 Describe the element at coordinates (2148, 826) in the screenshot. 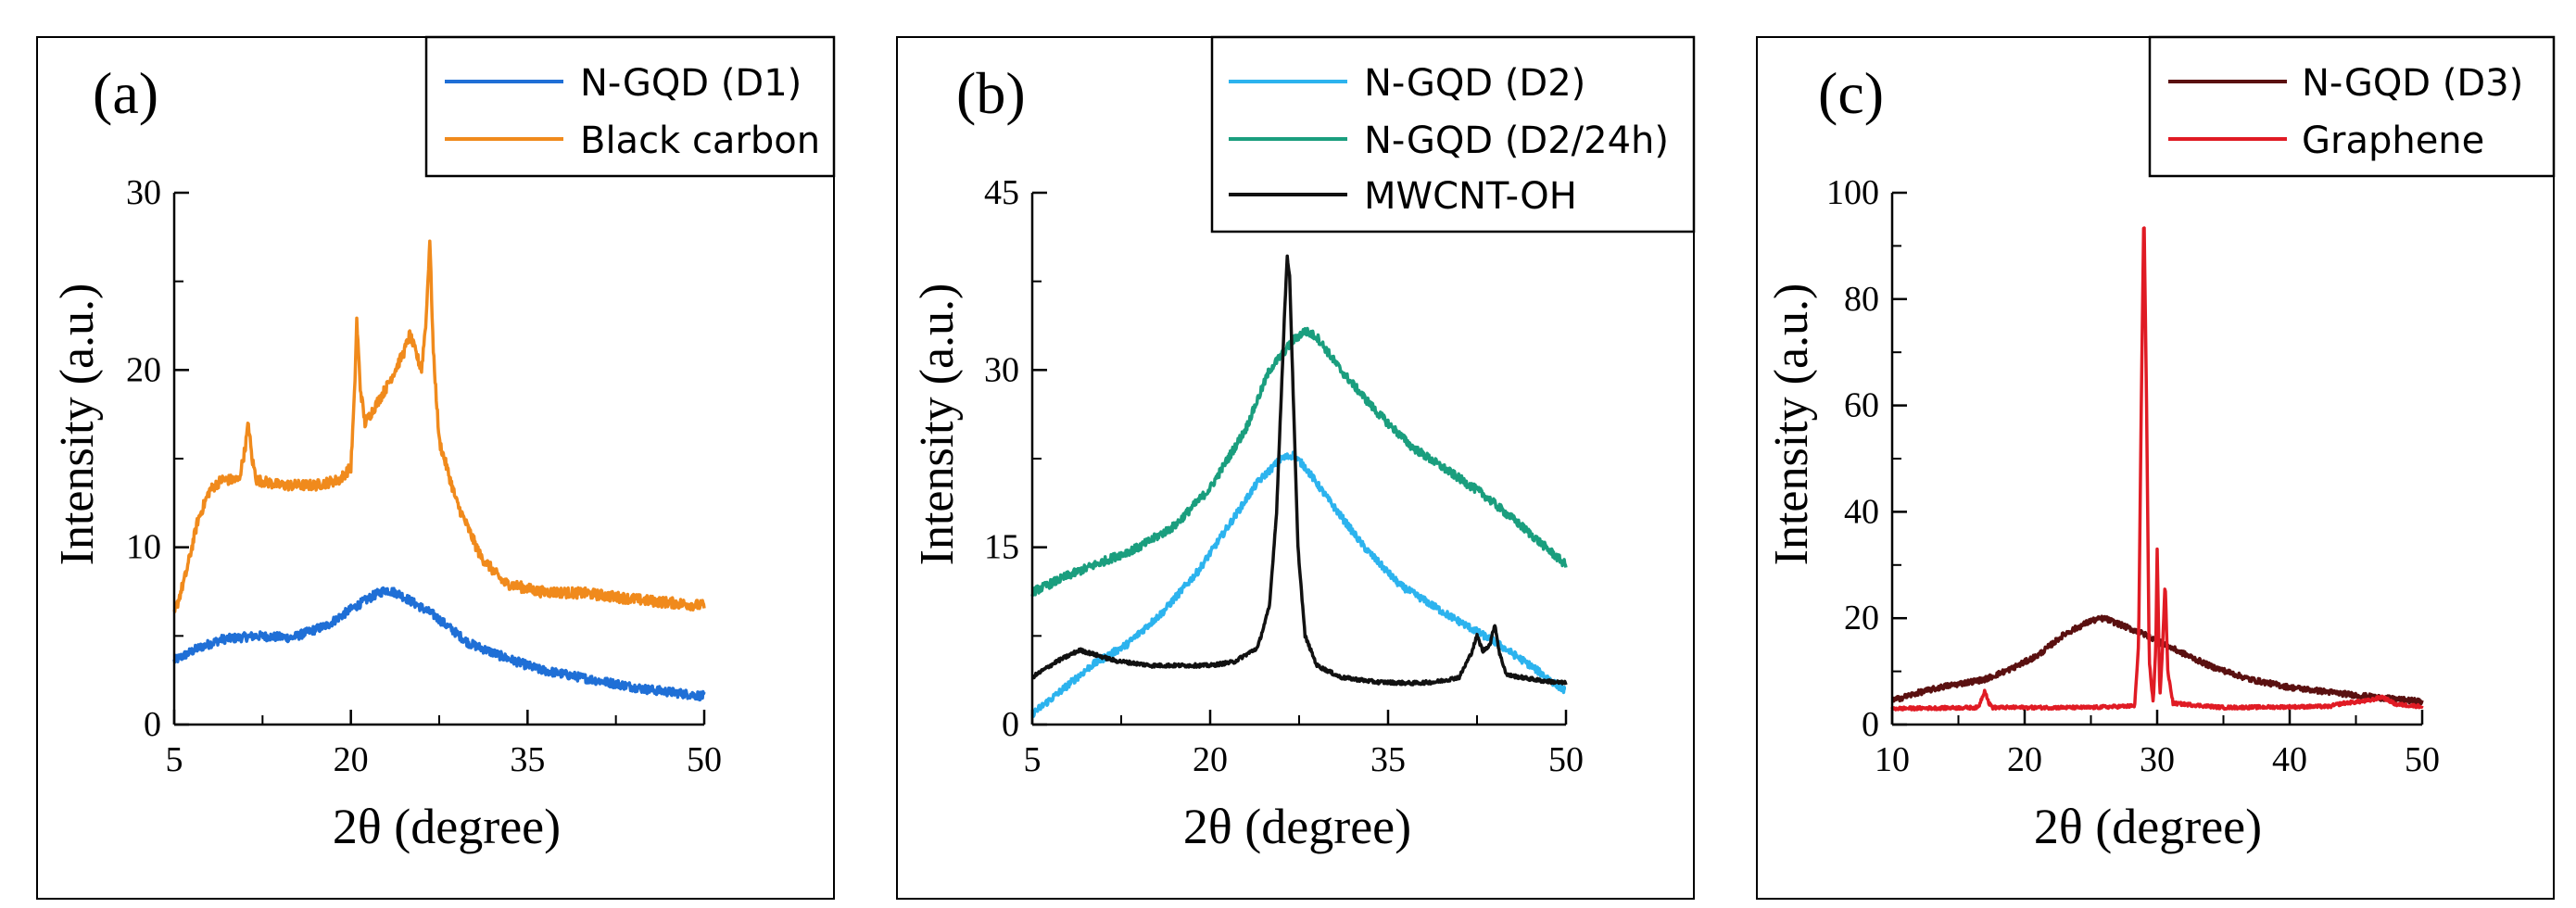

I see `panel-c-xlabel: 2θ (degree)` at that location.